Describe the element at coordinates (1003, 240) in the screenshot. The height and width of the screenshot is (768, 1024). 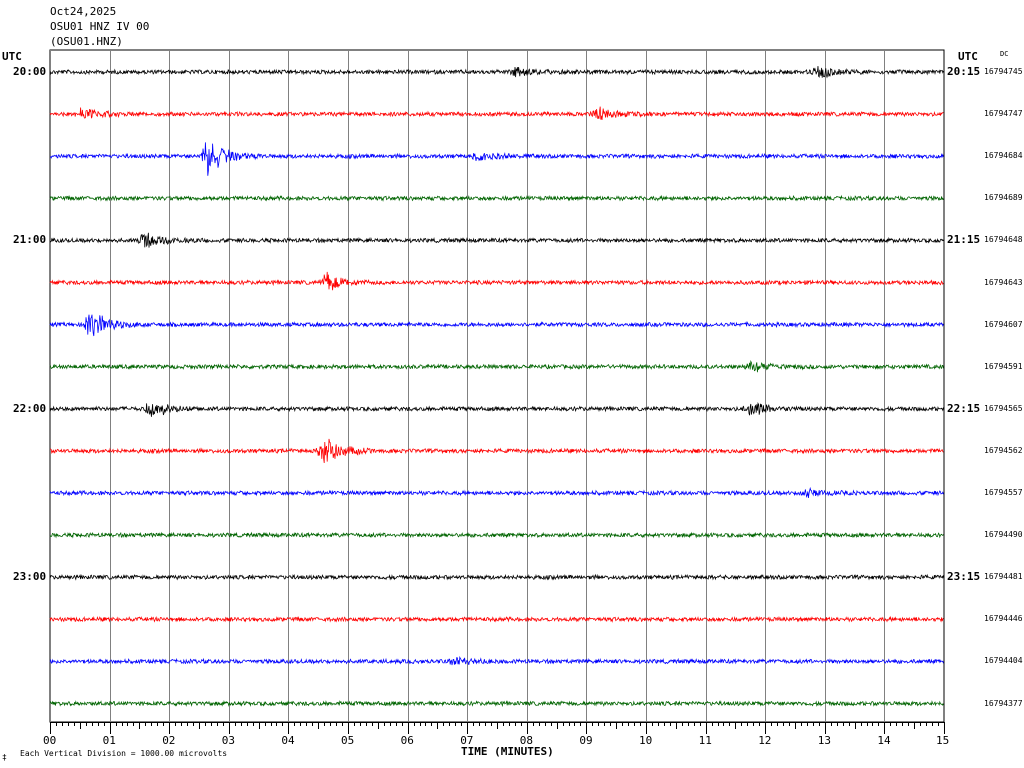
I see `dc-offset-label: 16794648` at that location.